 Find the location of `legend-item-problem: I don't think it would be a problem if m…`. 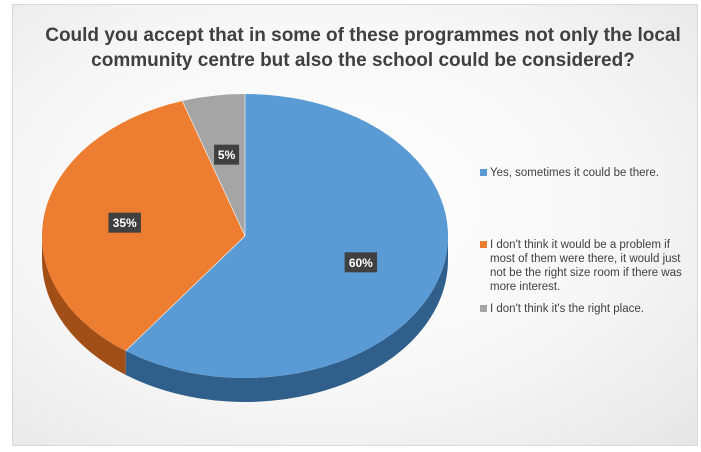

legend-item-problem: I don't think it would be a problem if m… is located at coordinates (588, 266).